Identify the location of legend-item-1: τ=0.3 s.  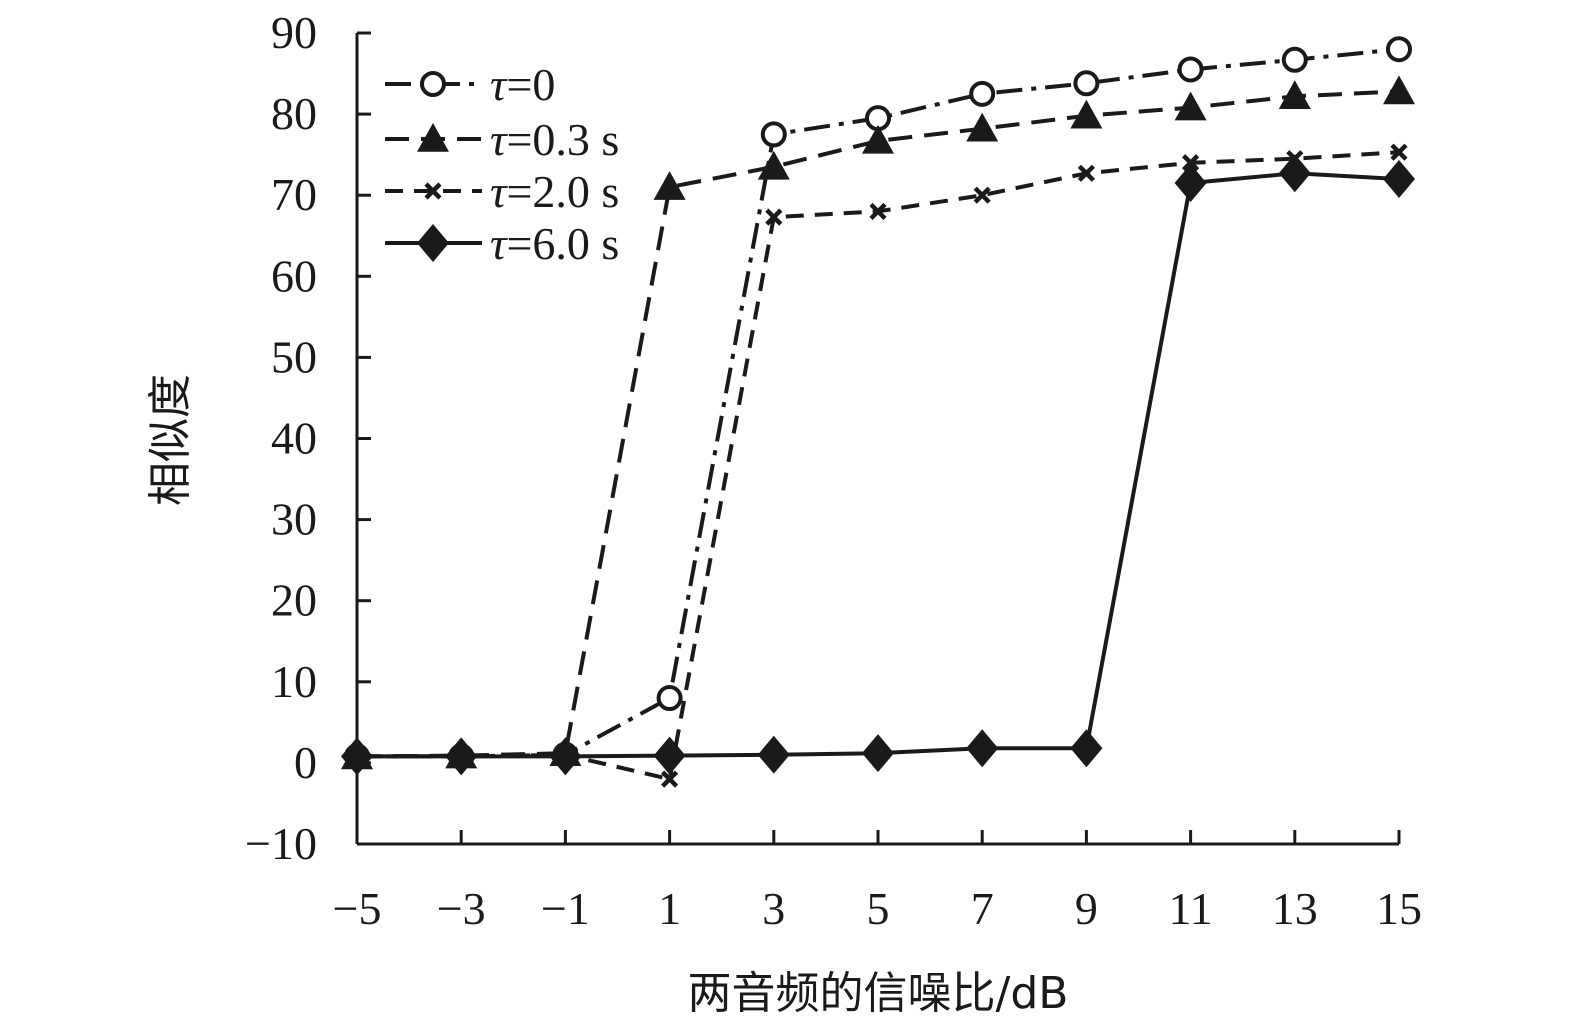
(502, 139).